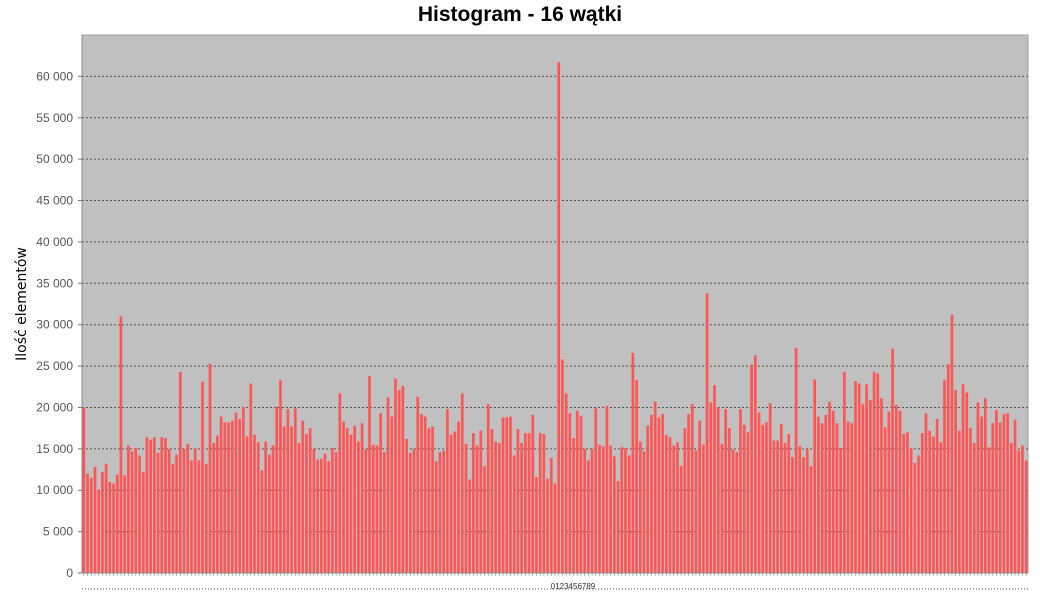  What do you see at coordinates (54, 449) in the screenshot?
I see `y-tick-label: 15 000` at bounding box center [54, 449].